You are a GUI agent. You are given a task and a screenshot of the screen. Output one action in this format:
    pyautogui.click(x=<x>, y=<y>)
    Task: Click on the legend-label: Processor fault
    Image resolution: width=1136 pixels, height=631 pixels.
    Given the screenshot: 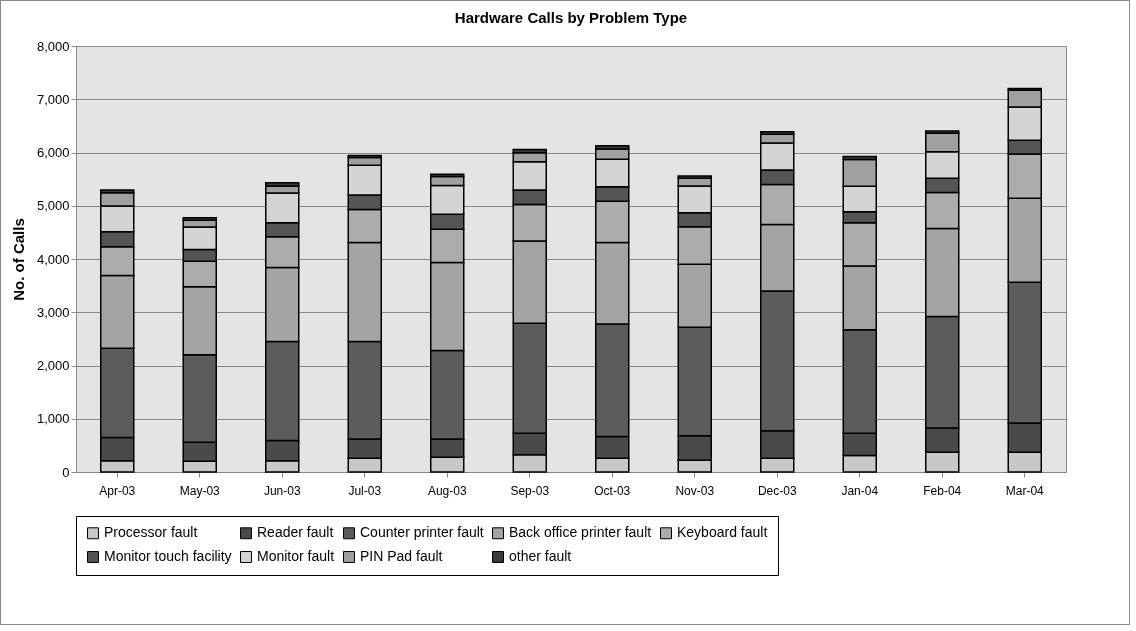 What is the action you would take?
    pyautogui.click(x=151, y=532)
    